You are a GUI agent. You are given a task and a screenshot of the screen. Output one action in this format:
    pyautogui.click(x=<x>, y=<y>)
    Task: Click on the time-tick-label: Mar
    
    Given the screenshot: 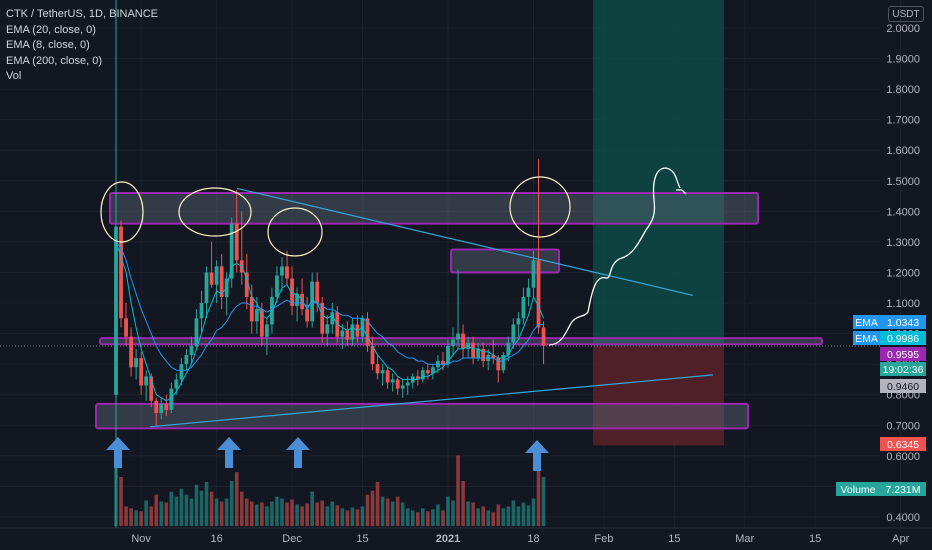 What is the action you would take?
    pyautogui.click(x=744, y=539)
    